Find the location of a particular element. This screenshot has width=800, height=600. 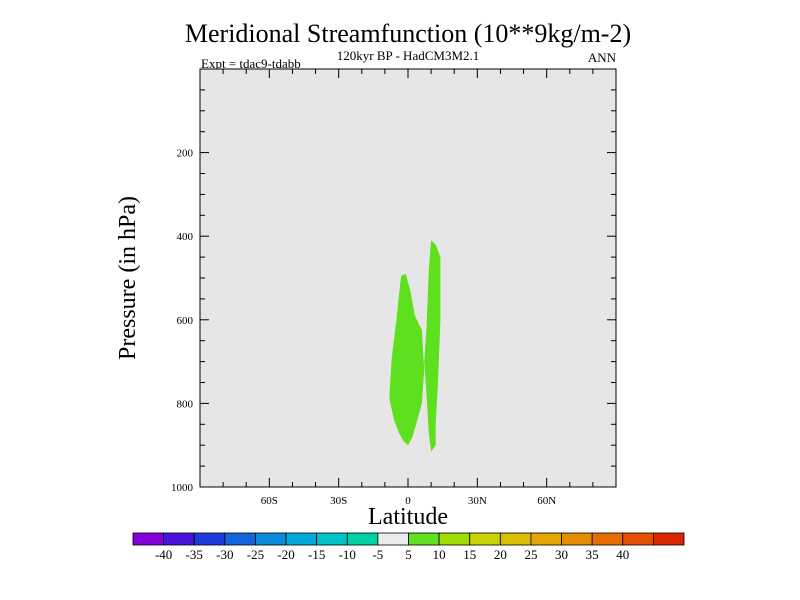

colorbar-label: 40 is located at coordinates (622, 554).